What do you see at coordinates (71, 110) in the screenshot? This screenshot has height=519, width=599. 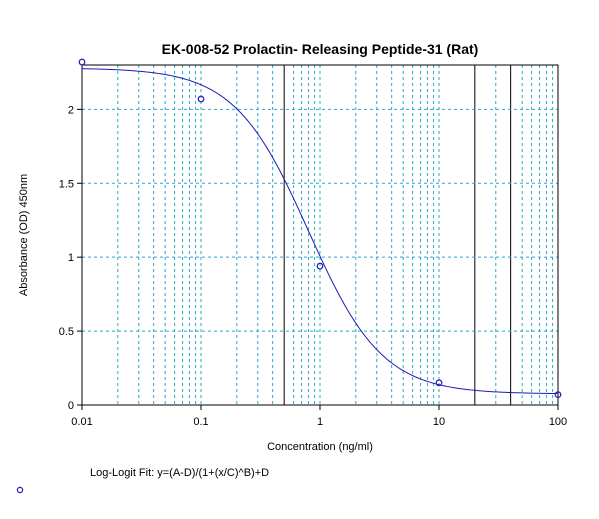 I see `y-tick-label: 2` at bounding box center [71, 110].